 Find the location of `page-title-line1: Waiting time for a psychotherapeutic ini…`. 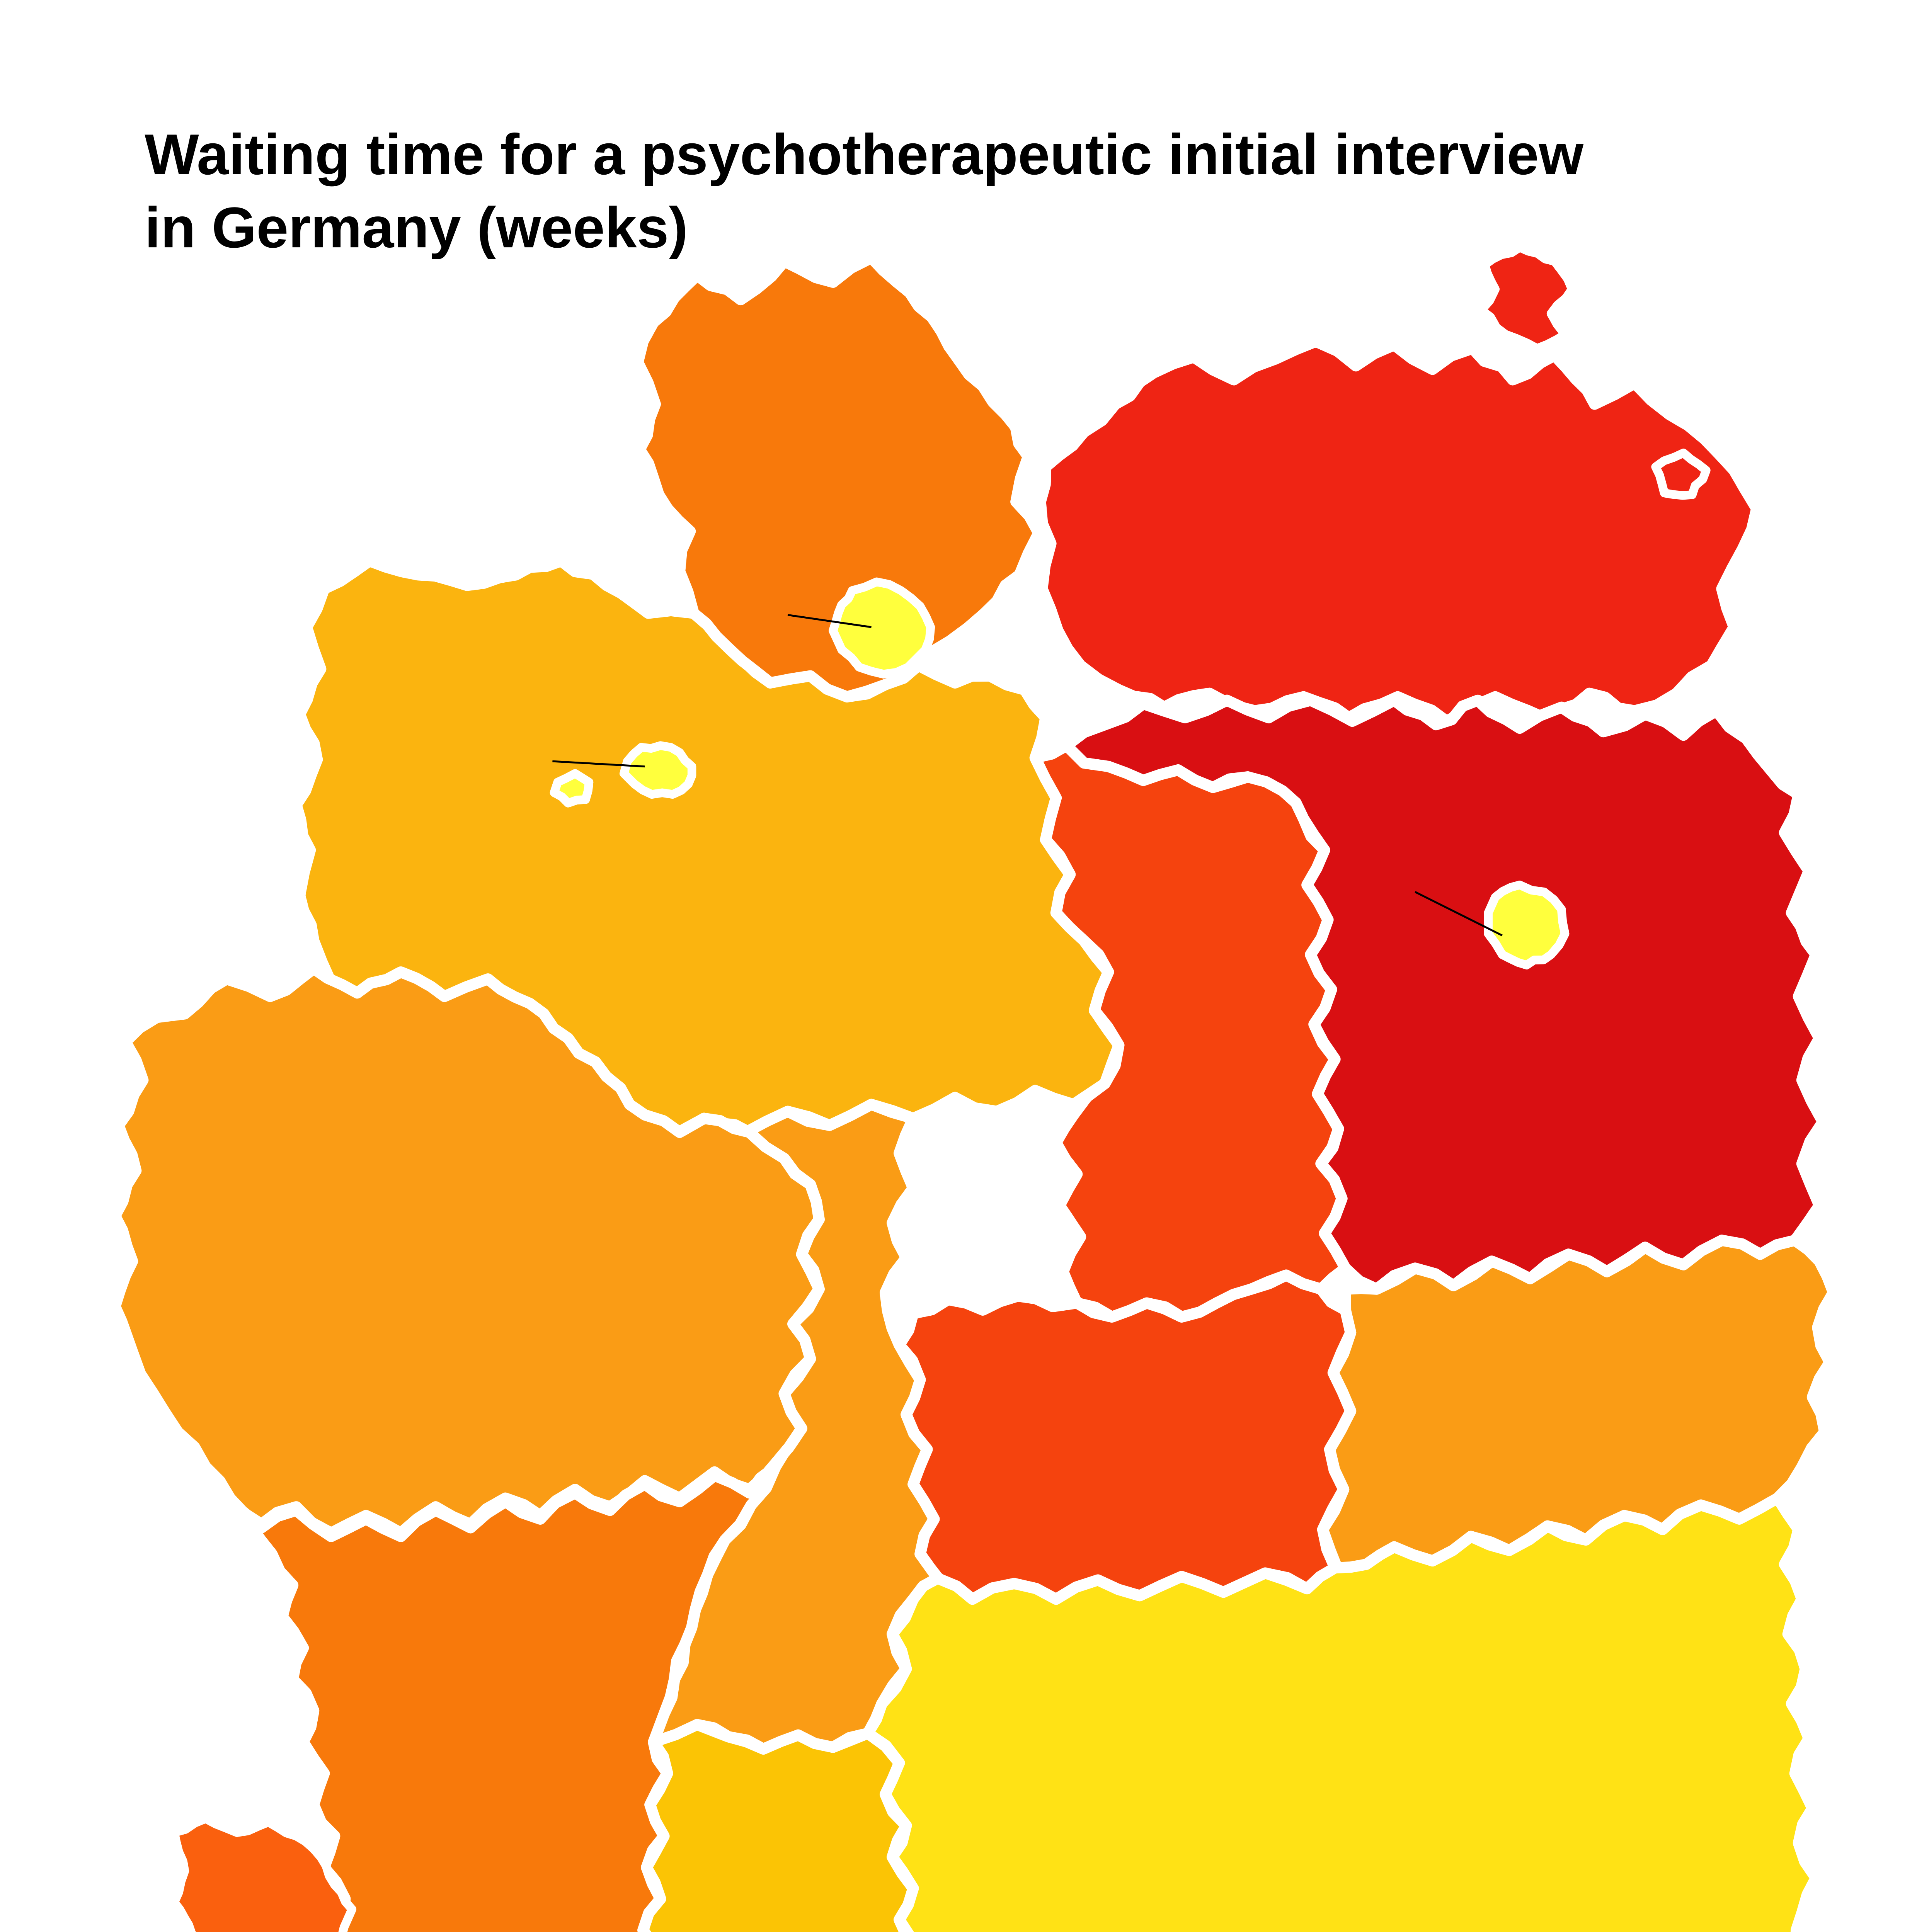

page-title-line1: Waiting time for a psychotherapeutic ini… is located at coordinates (864, 154).